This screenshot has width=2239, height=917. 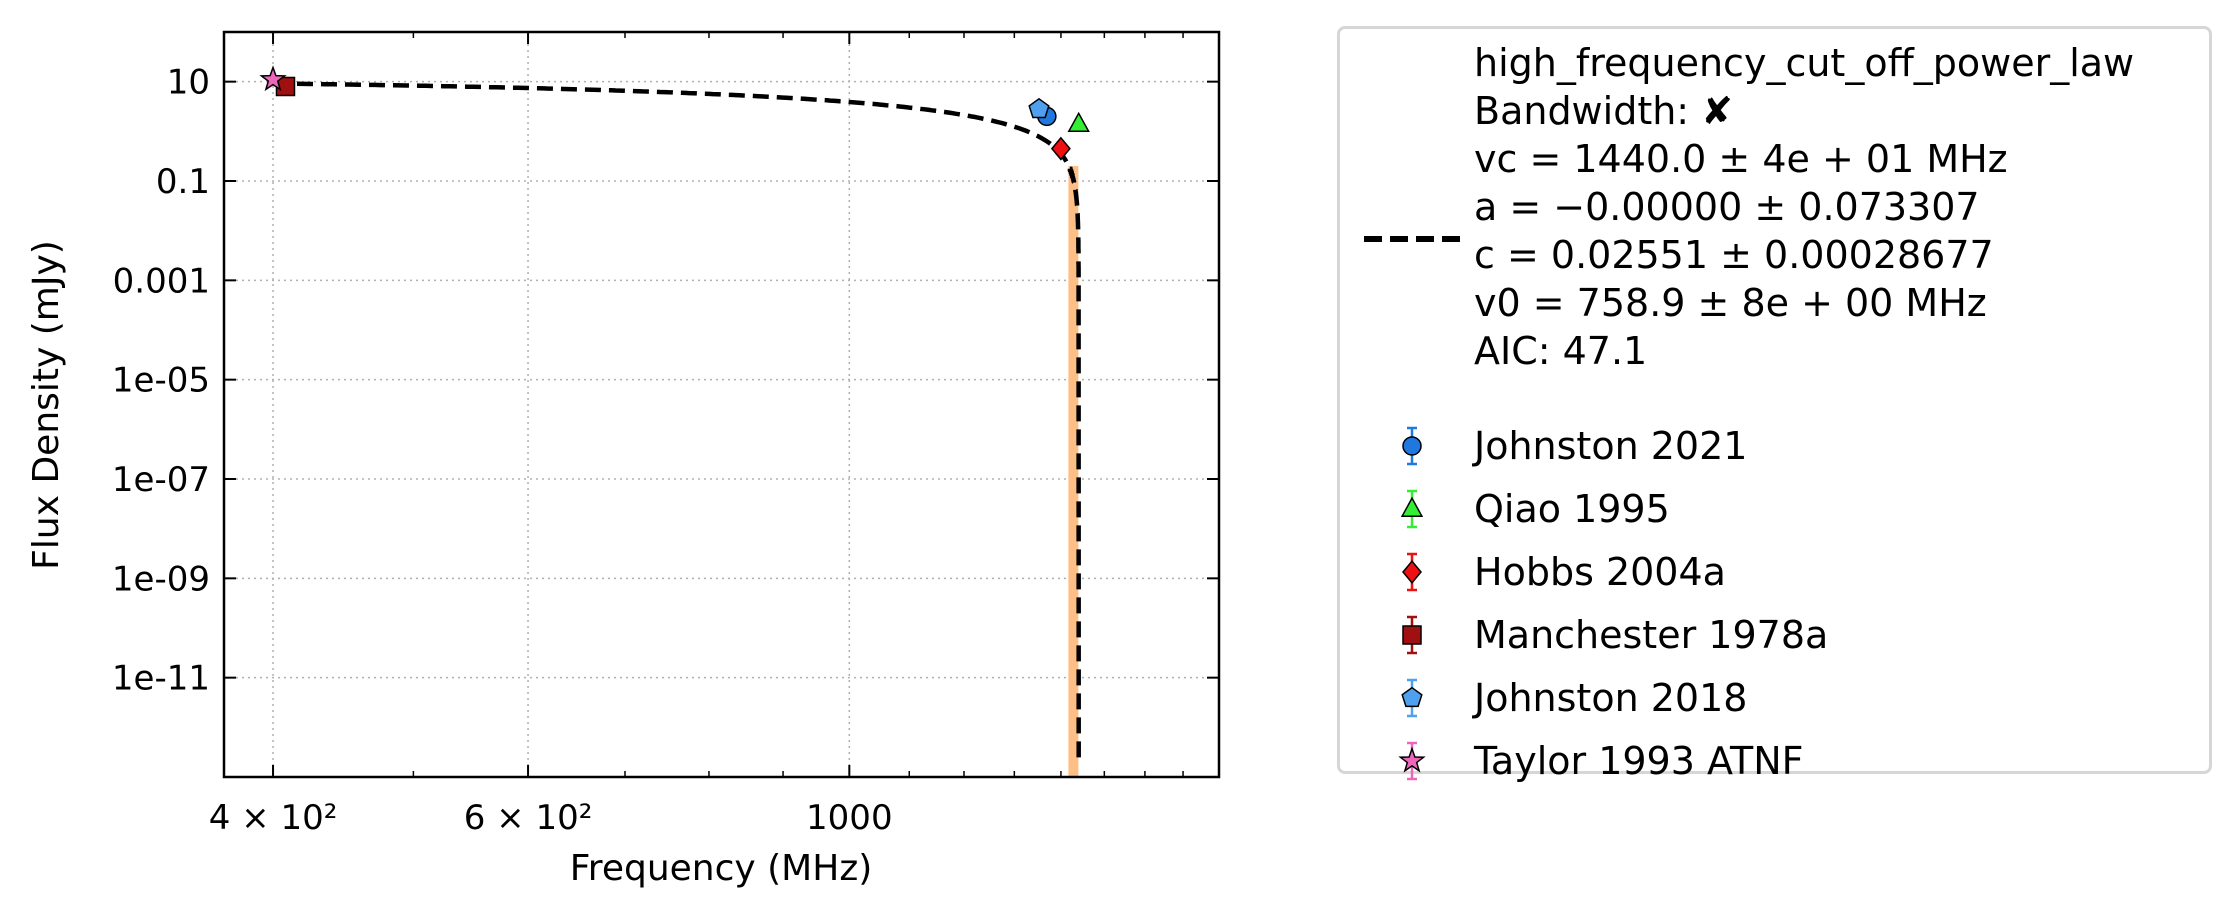 What do you see at coordinates (183, 182) in the screenshot?
I see `y-tick-label-1: 0.1` at bounding box center [183, 182].